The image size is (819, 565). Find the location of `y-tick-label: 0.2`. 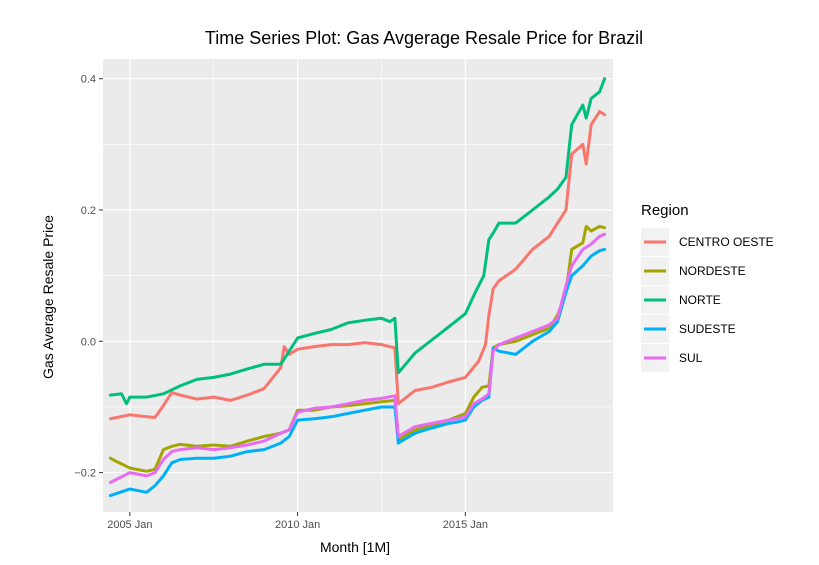

y-tick-label: 0.2 is located at coordinates (88, 211).